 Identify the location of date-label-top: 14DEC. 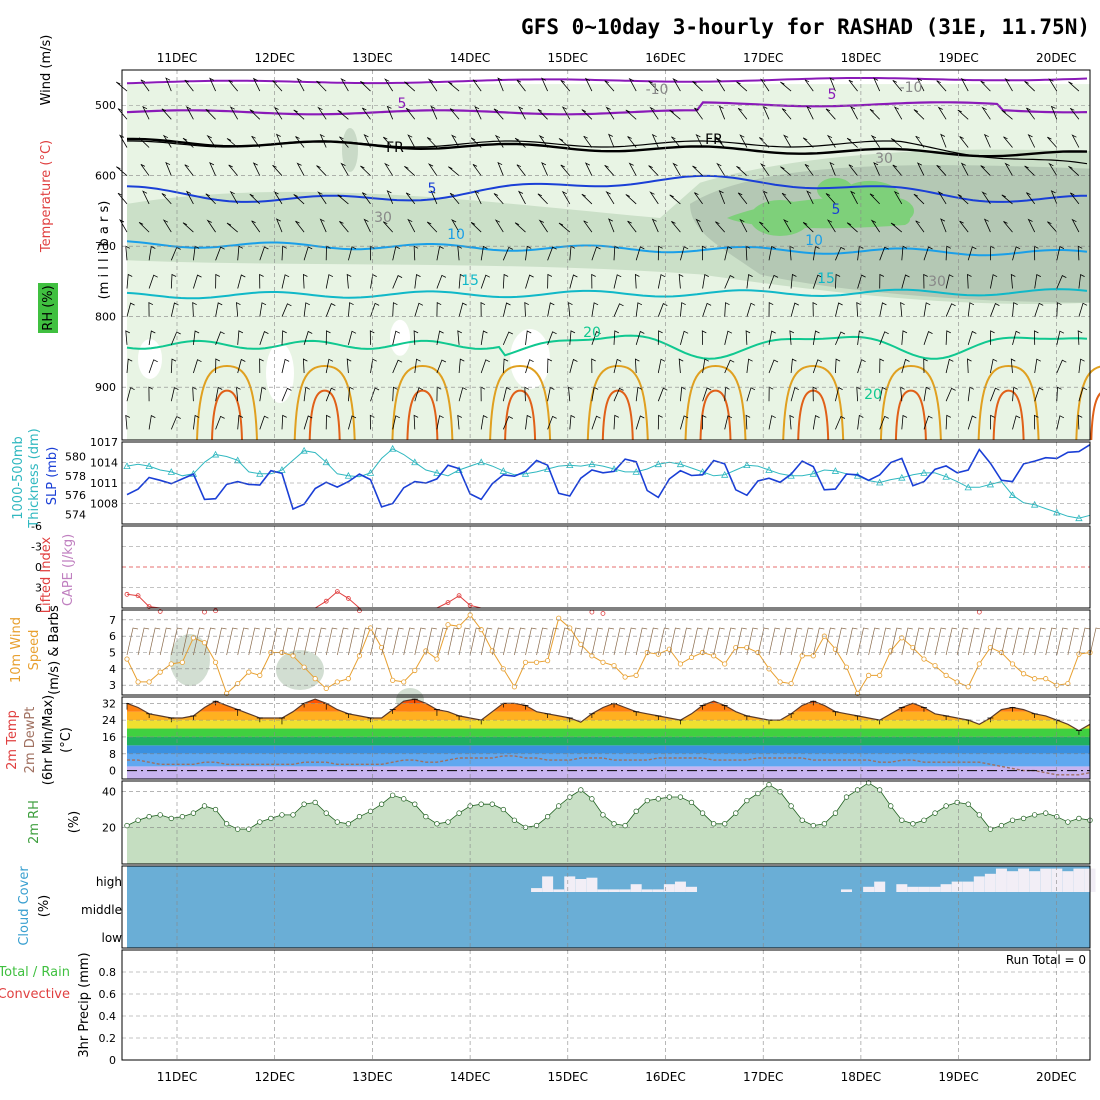
(470, 58).